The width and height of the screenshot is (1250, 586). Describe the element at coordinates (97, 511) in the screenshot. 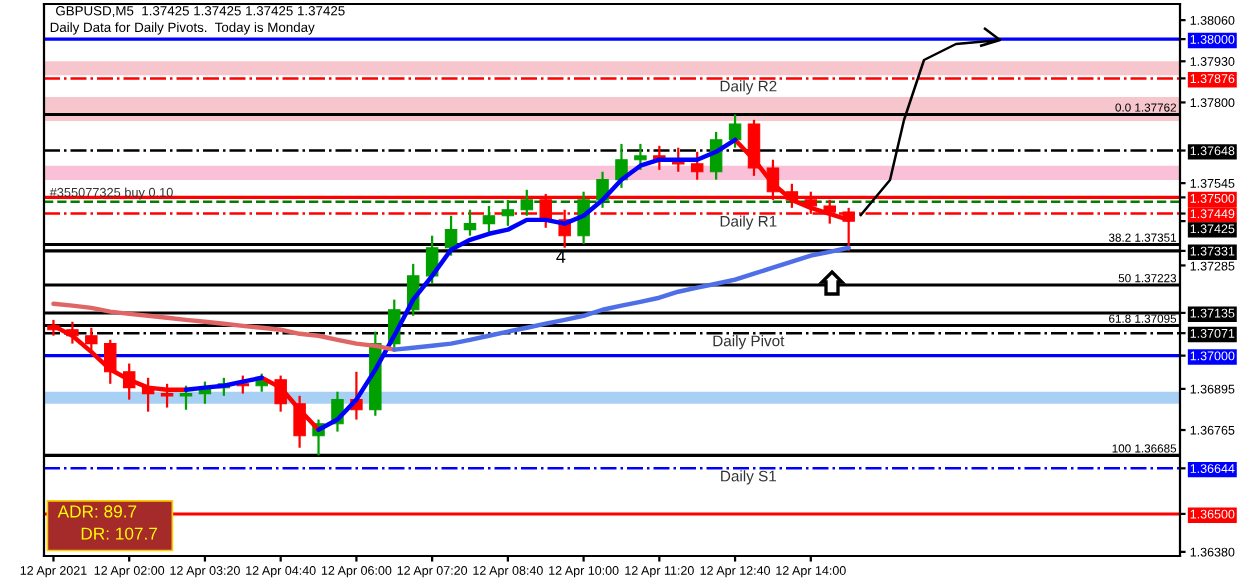

I see `annotation: ADR: 89.7` at that location.